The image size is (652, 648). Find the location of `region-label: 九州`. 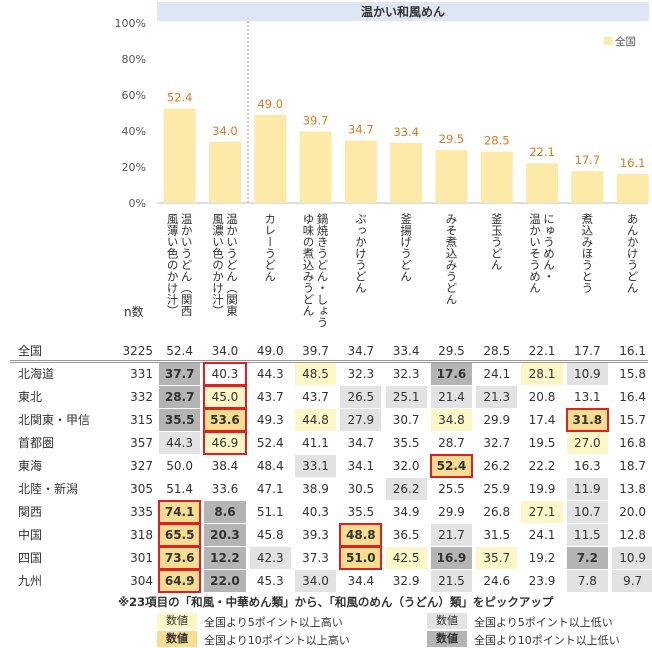

region-label: 九州 is located at coordinates (30, 581).